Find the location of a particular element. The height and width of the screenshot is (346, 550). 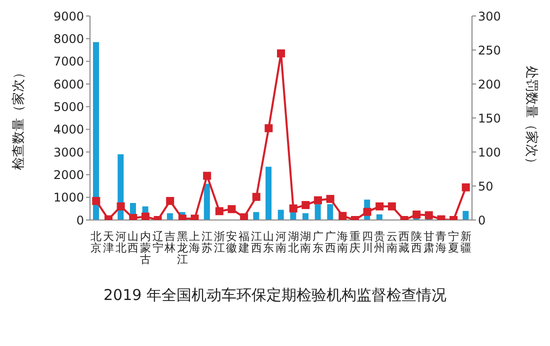

x-tick-label: 上海 is located at coordinates (194, 242).